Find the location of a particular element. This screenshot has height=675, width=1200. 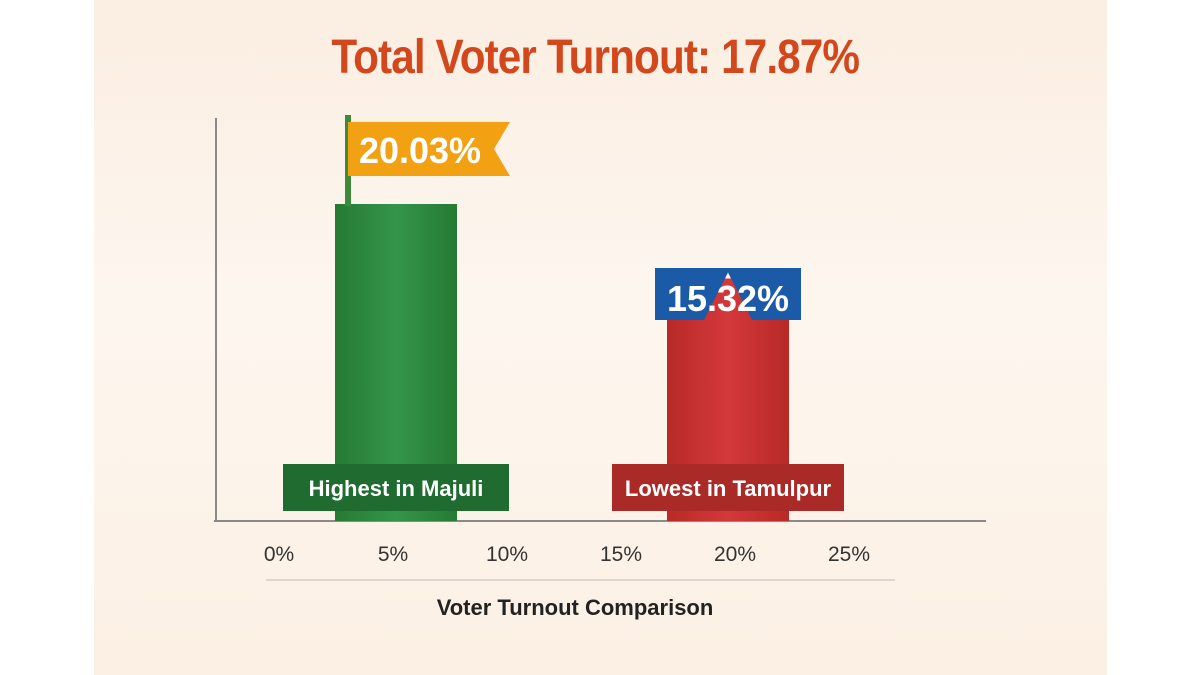

x-axis-label: Voter Turnout Comparison is located at coordinates (575, 607).